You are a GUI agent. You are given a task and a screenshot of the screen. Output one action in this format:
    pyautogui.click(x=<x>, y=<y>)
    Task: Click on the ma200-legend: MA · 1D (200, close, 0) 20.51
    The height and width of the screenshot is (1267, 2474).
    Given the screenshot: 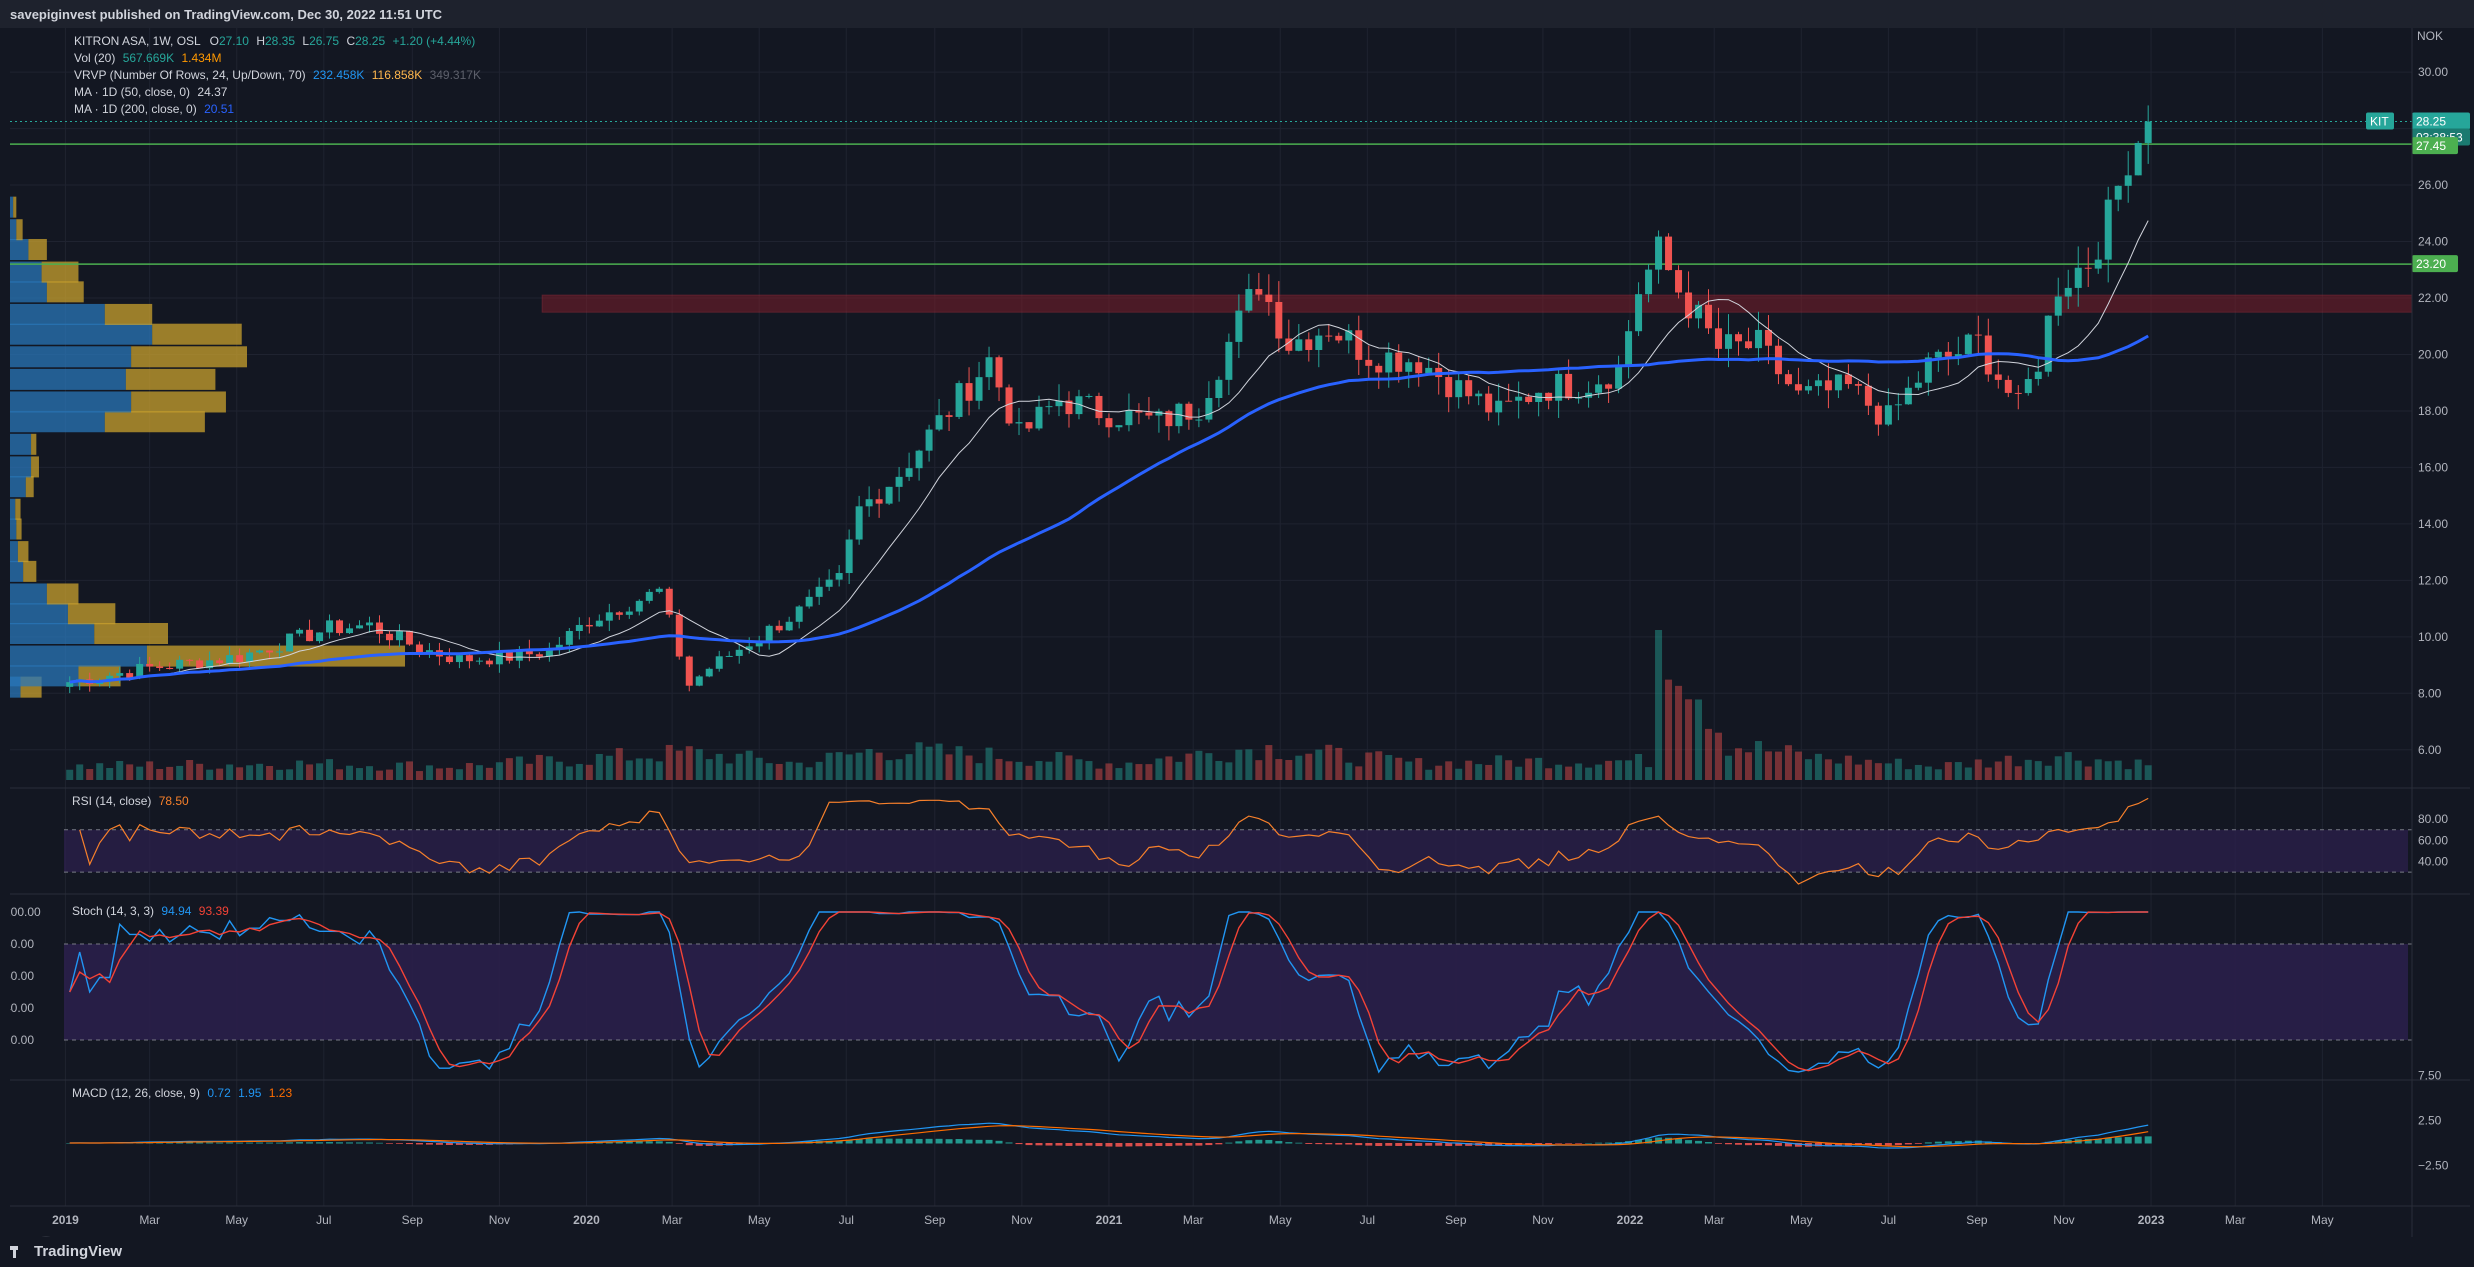 What is the action you would take?
    pyautogui.click(x=154, y=109)
    